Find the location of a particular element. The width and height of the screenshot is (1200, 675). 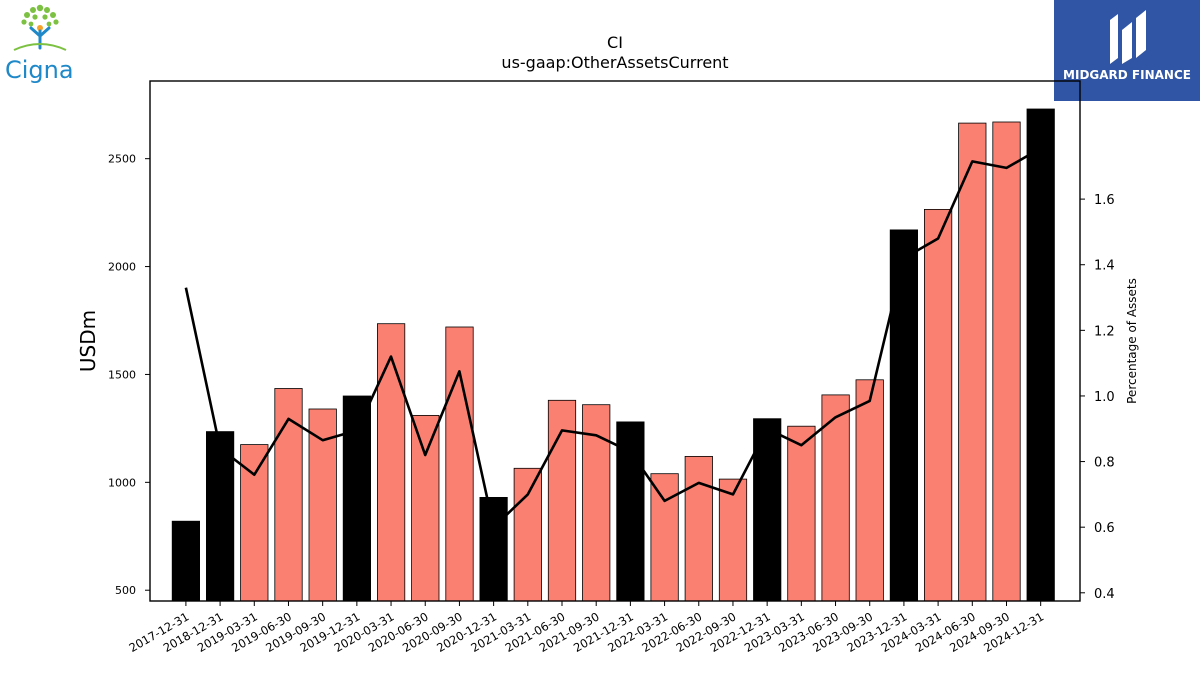

y-axis-label: USDm is located at coordinates (88, 341).